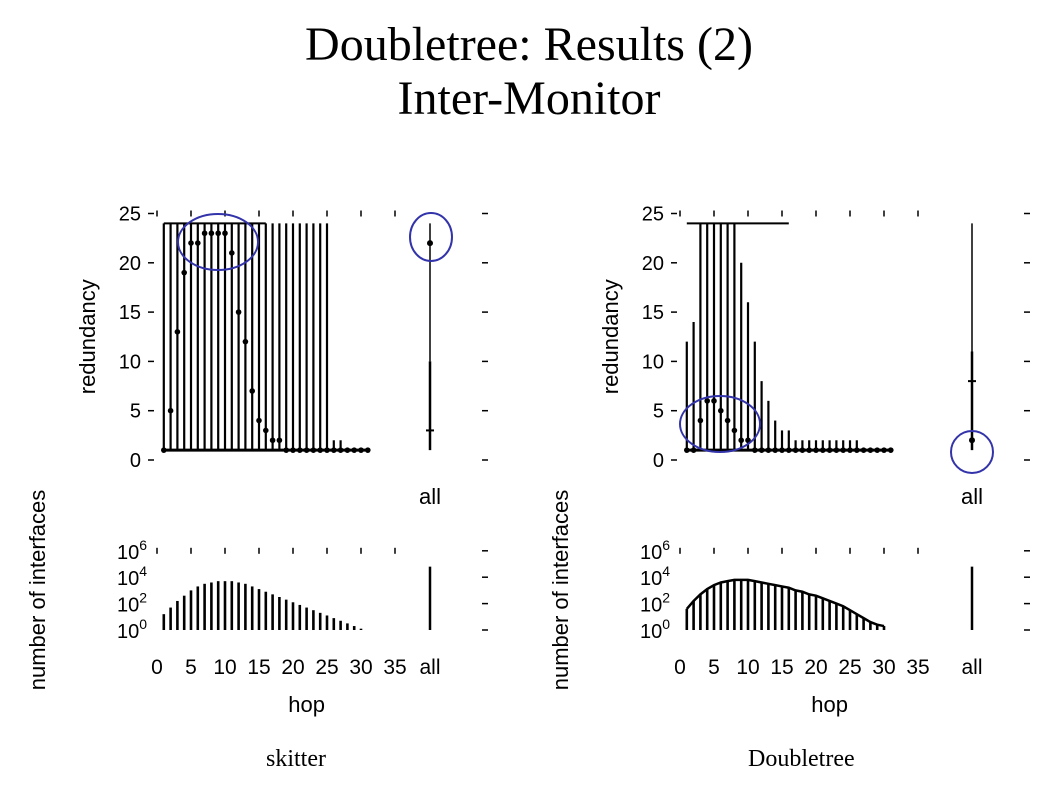  I want to click on caption-doubletree: Doubletree, so click(801, 759).